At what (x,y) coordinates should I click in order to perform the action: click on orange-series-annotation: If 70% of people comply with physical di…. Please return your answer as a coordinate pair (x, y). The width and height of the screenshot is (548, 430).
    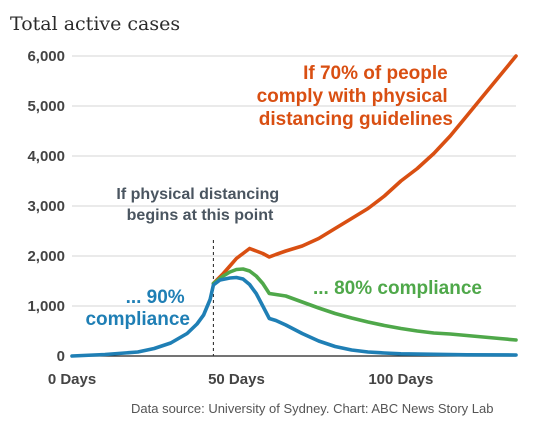
    Looking at the image, I should click on (355, 96).